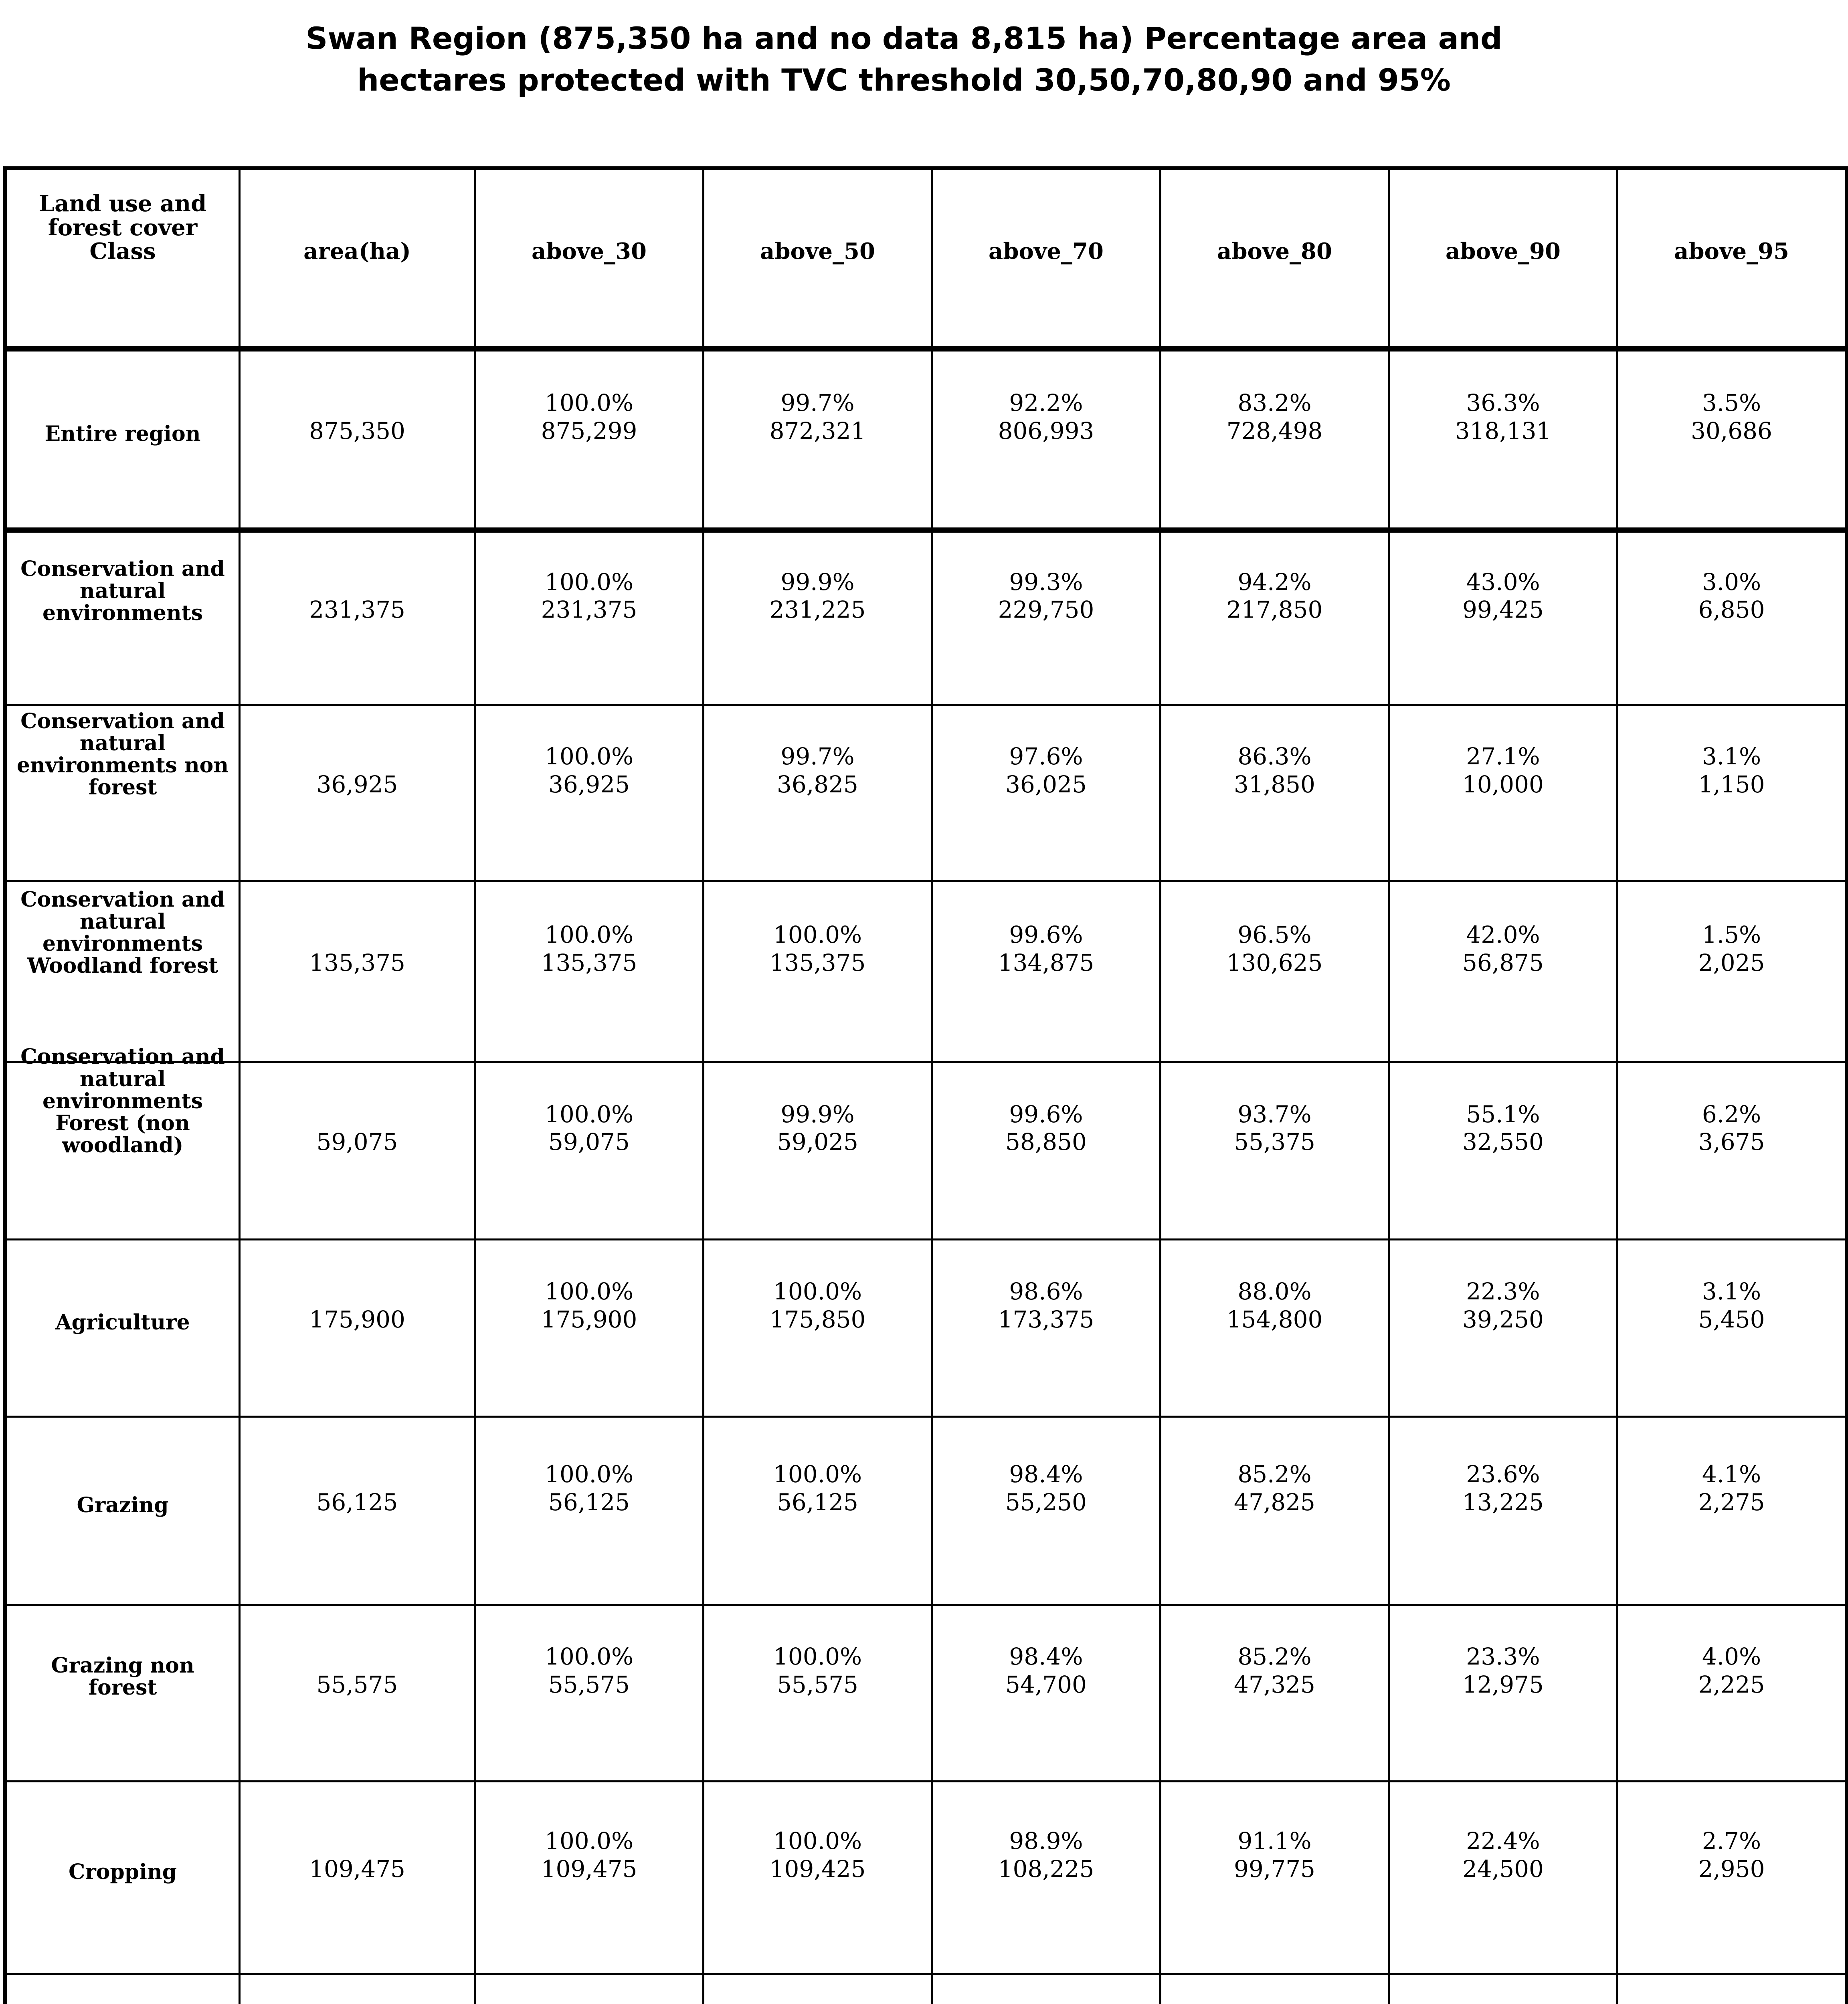 Image resolution: width=1848 pixels, height=2004 pixels. Describe the element at coordinates (817, 618) in the screenshot. I see `data-cell: 99.9% 231,225` at that location.